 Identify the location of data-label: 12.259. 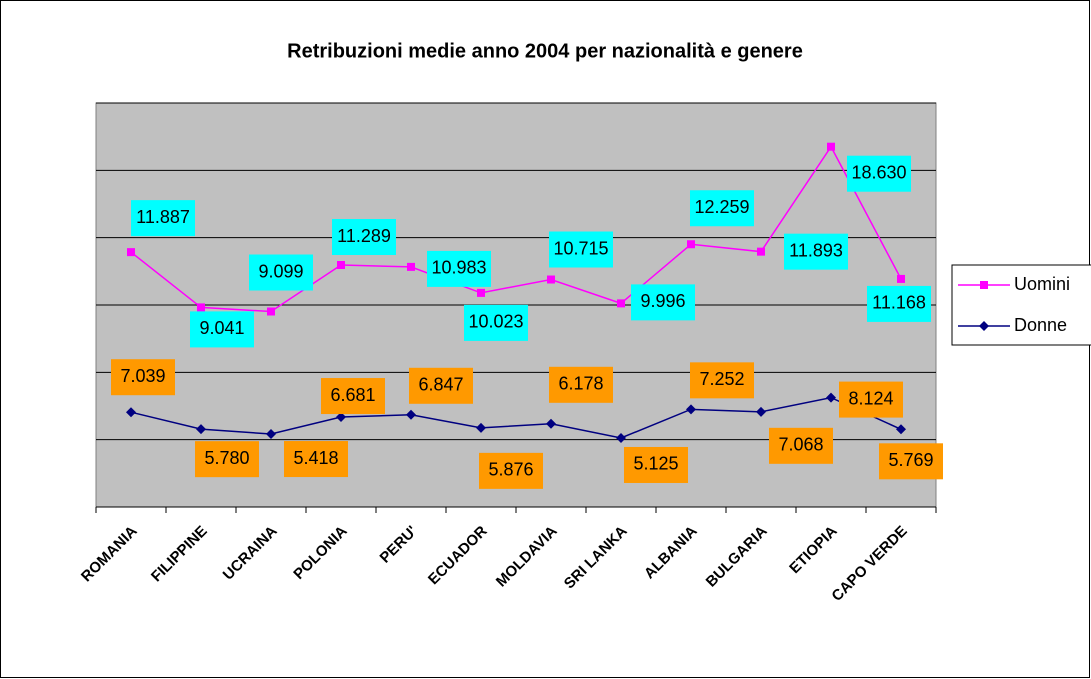
(721, 207).